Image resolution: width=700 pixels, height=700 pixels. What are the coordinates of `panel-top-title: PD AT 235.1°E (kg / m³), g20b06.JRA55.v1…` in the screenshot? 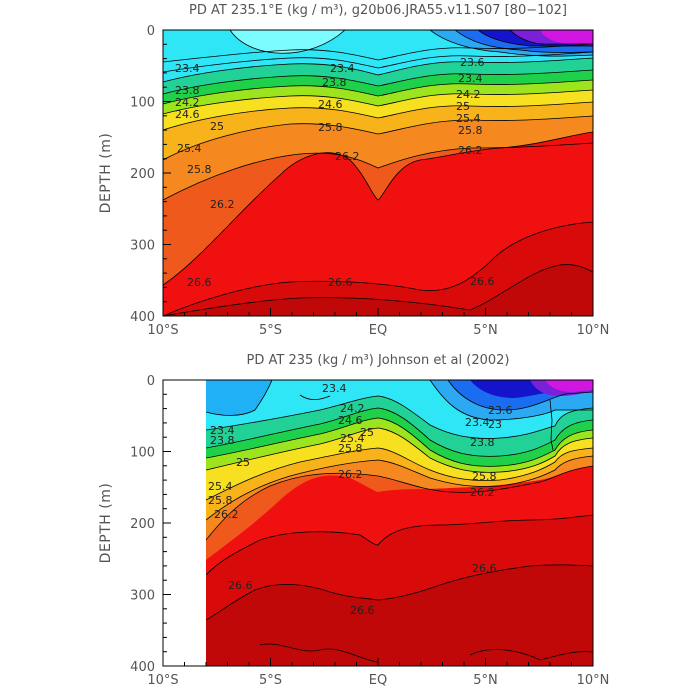 It's located at (378, 10).